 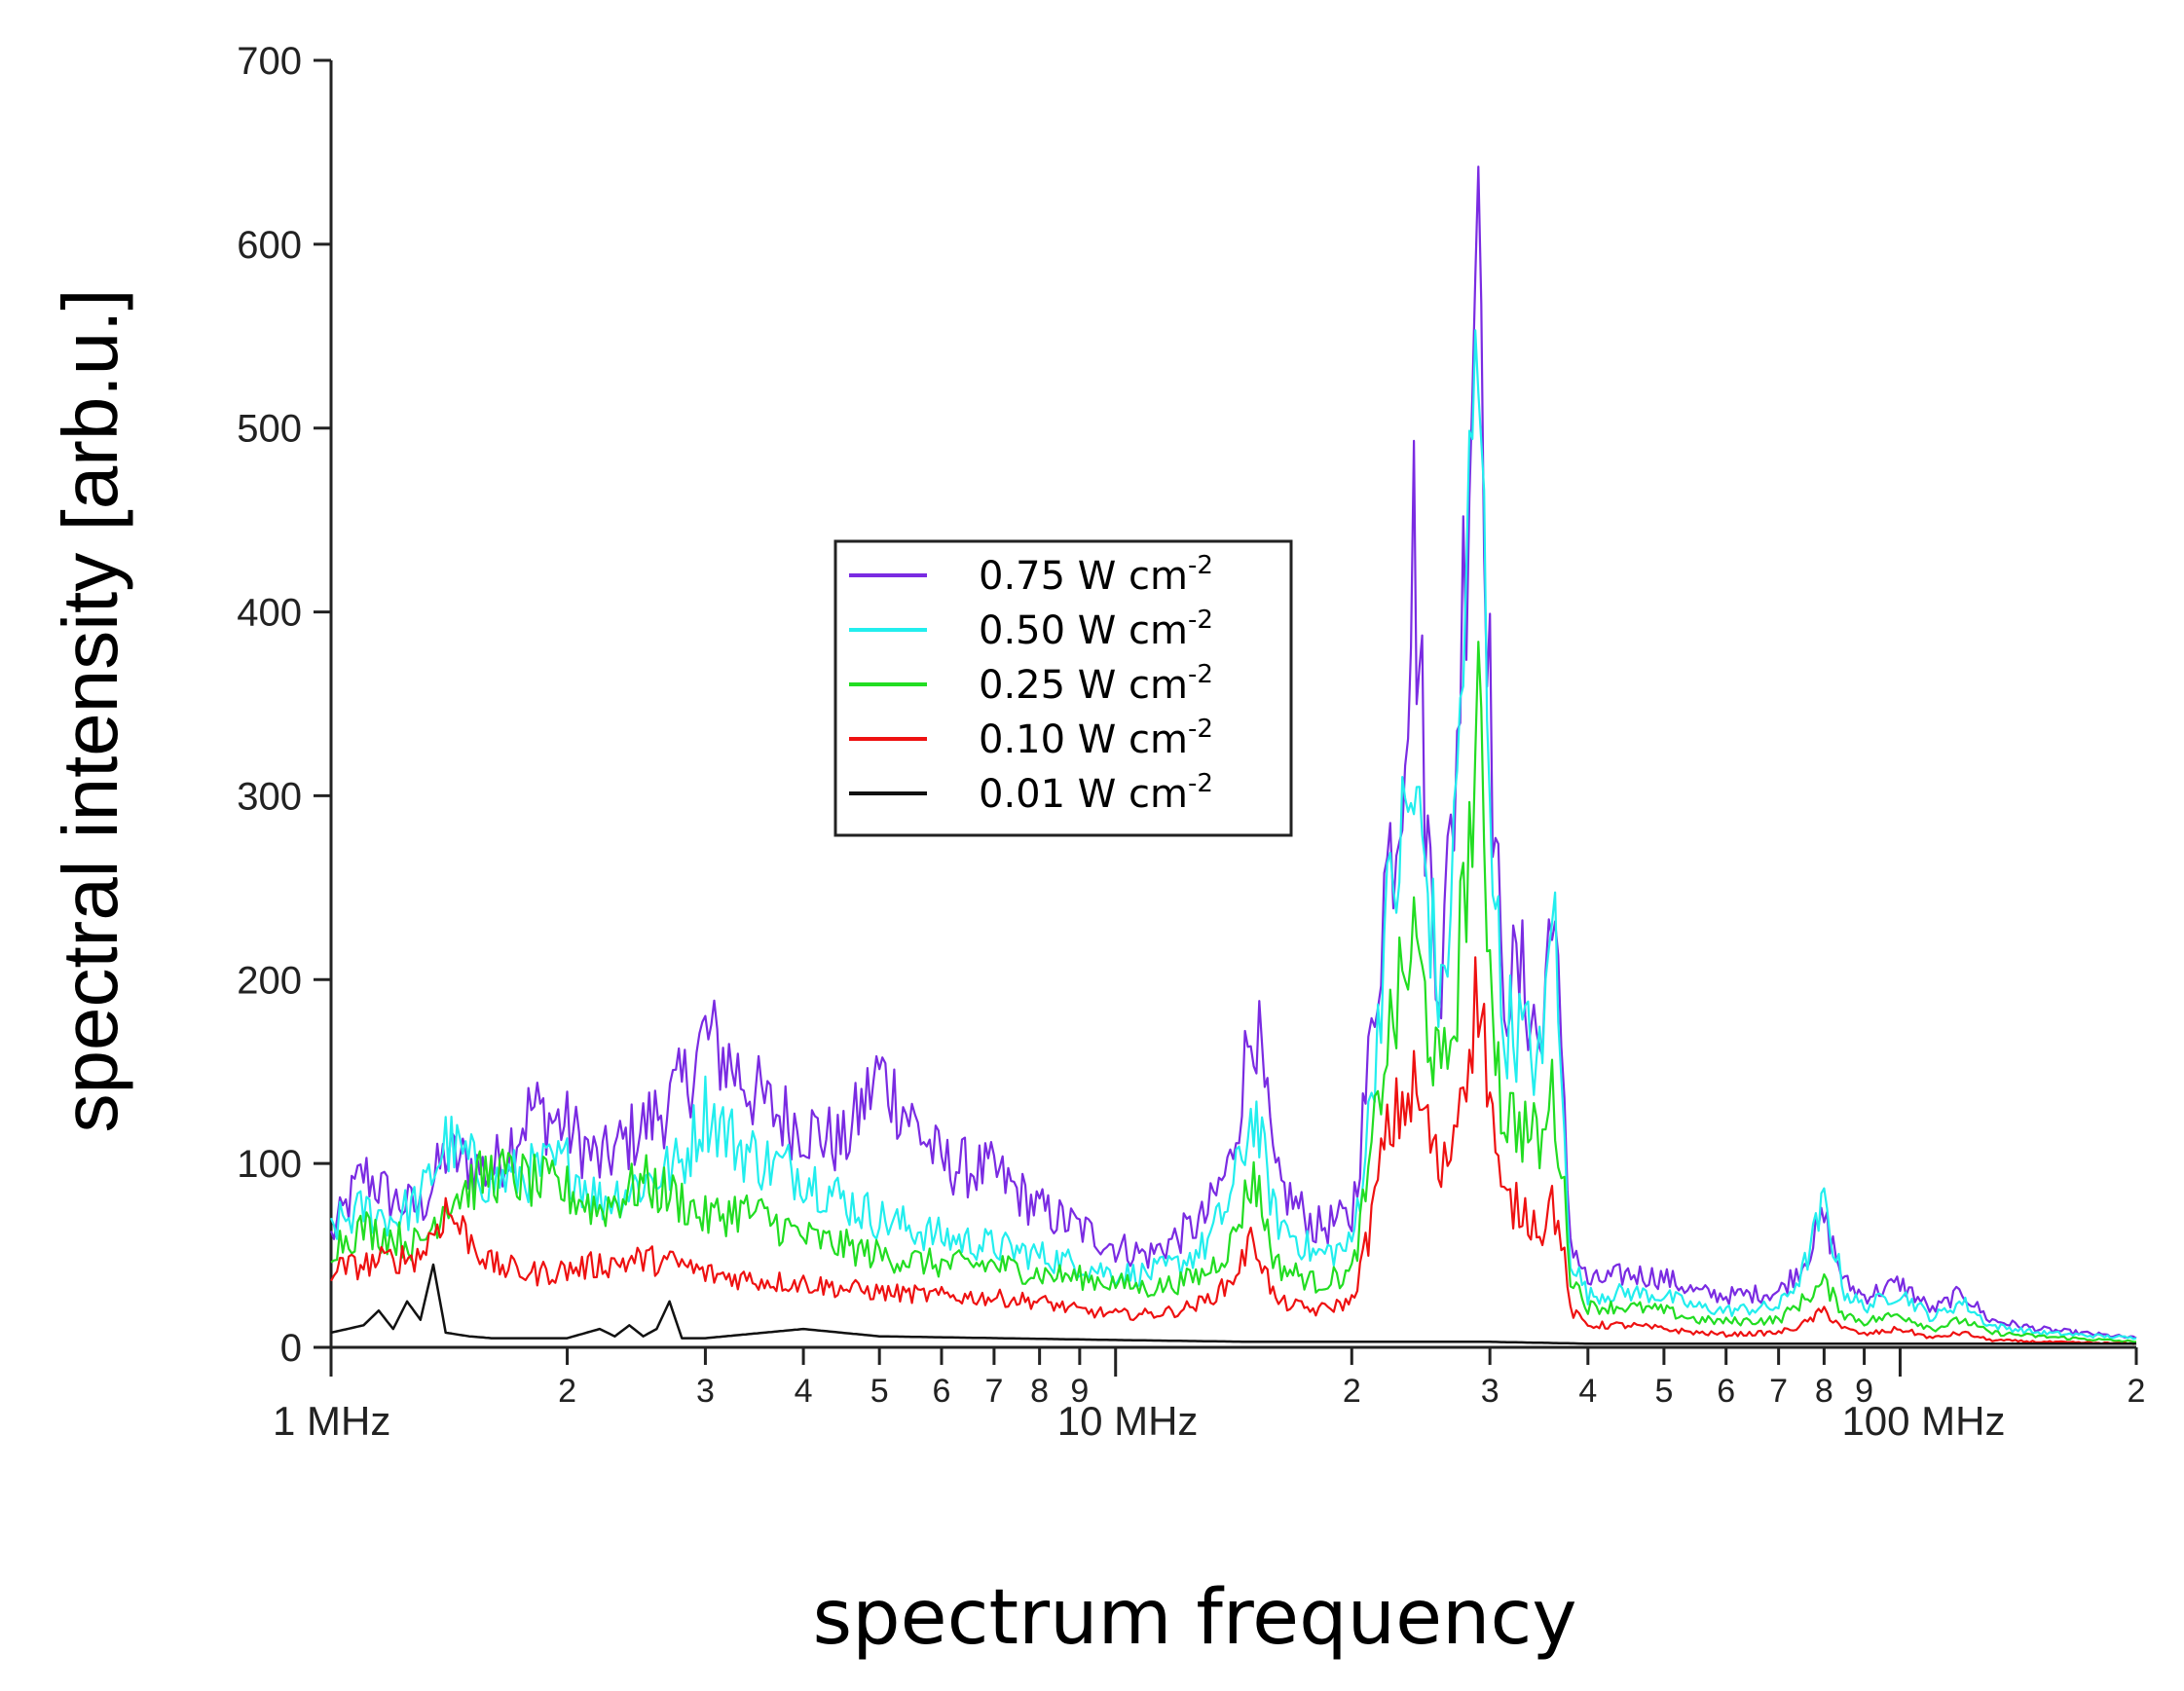 What do you see at coordinates (291, 1348) in the screenshot?
I see `y-tick-label: 0` at bounding box center [291, 1348].